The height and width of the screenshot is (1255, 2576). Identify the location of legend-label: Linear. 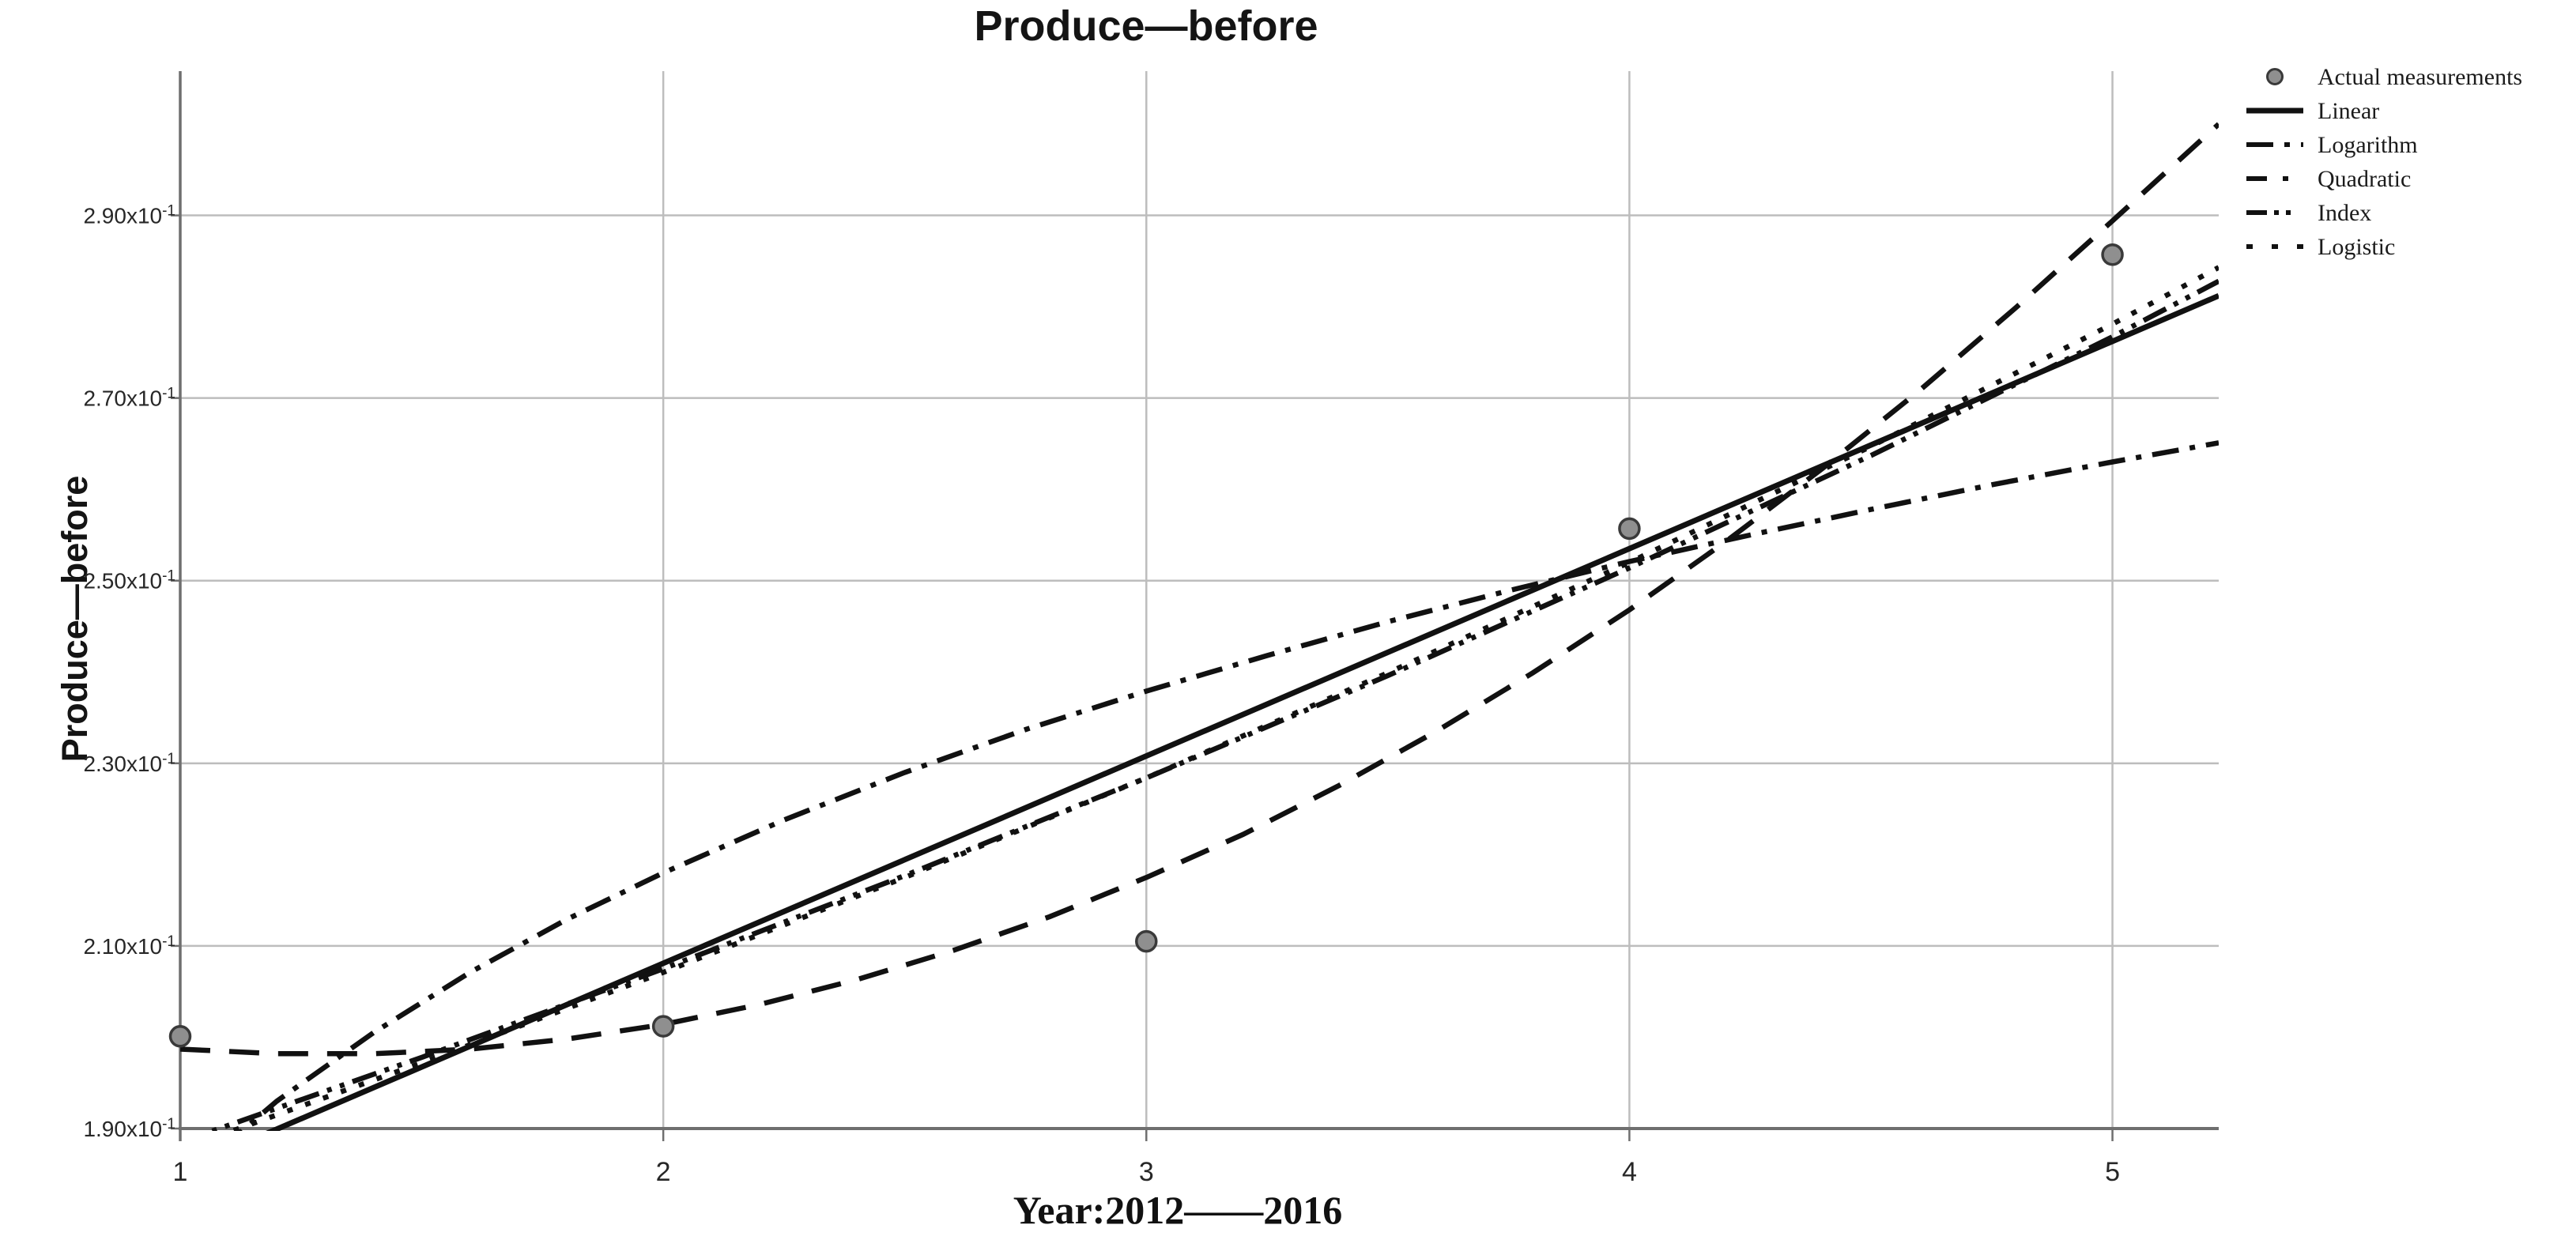
(2348, 111).